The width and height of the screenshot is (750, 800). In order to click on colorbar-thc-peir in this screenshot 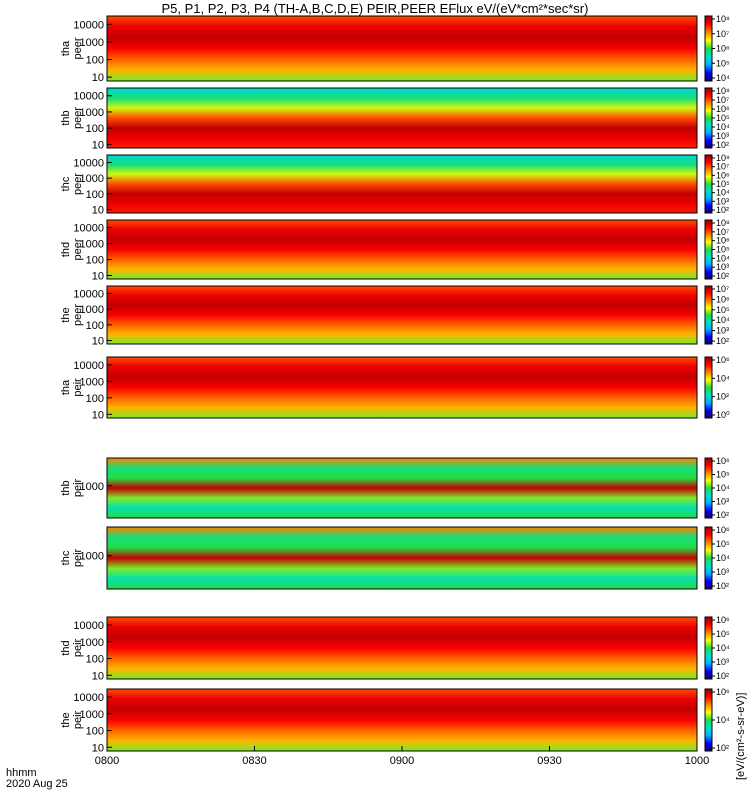, I will do `click(708, 558)`.